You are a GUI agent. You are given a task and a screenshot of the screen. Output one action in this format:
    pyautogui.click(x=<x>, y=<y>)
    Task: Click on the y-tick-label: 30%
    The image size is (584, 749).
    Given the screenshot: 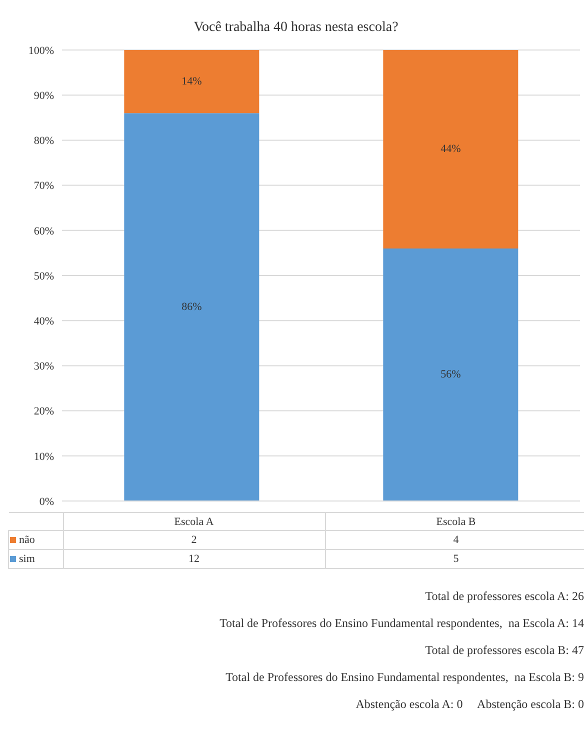 What is the action you would take?
    pyautogui.click(x=44, y=366)
    